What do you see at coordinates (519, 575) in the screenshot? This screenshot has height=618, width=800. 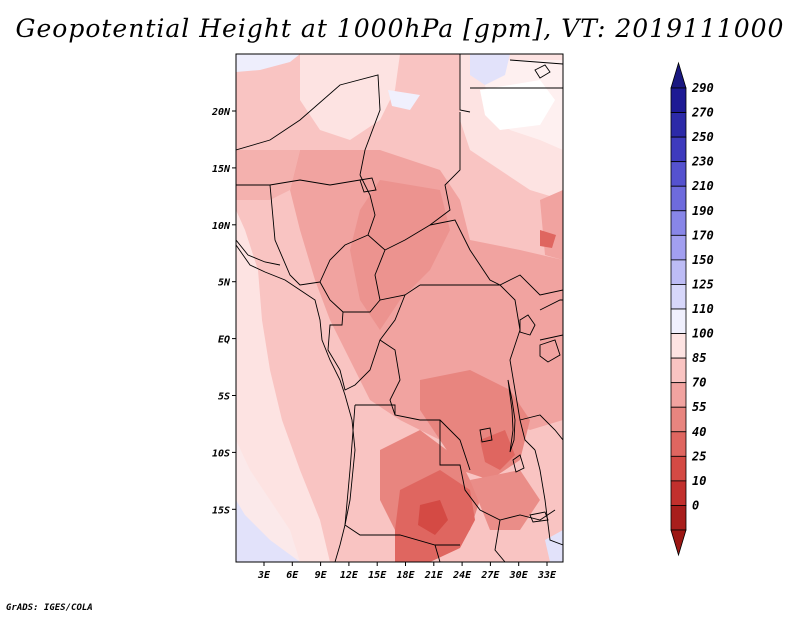 I see `lon-tick-label: 30E` at bounding box center [519, 575].